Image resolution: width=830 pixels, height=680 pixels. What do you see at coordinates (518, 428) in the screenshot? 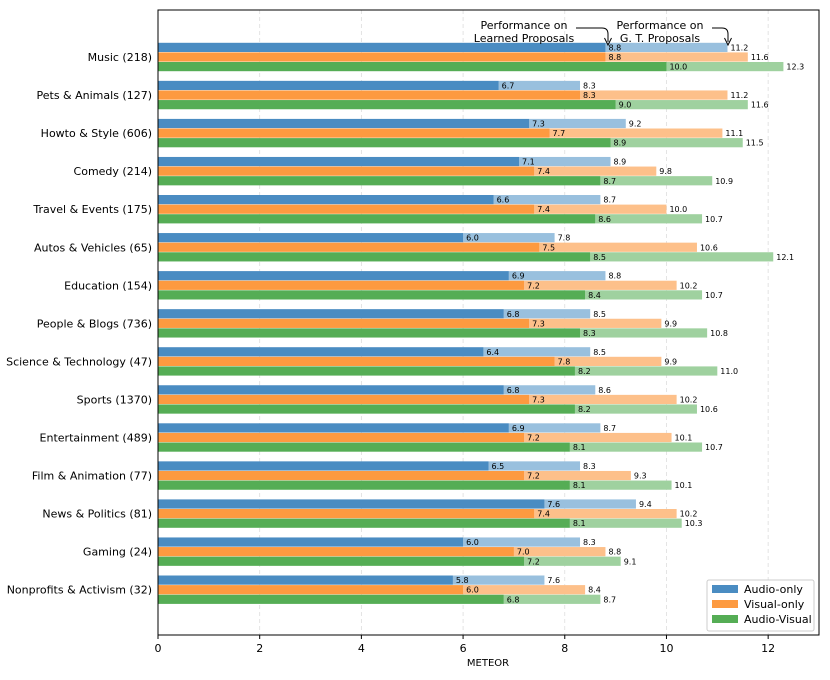
I see `value-label-learned: 6.9` at bounding box center [518, 428].